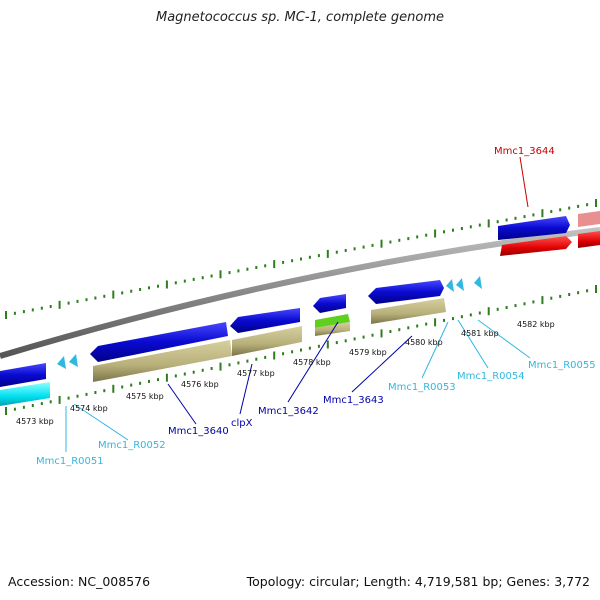 The height and width of the screenshot is (600, 600). I want to click on kbp-label: 4577 kbp, so click(256, 373).